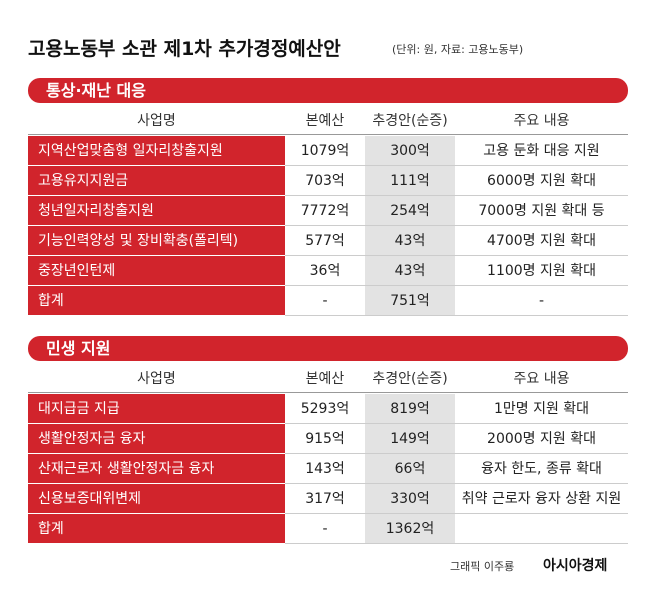 Image resolution: width=658 pixels, height=599 pixels. I want to click on cell: 317억, so click(325, 499).